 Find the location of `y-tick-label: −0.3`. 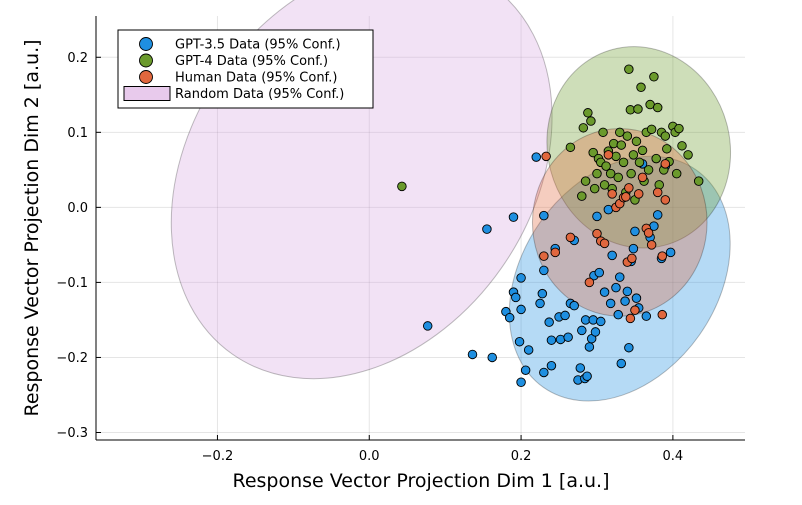

y-tick-label: −0.3 is located at coordinates (72, 433).